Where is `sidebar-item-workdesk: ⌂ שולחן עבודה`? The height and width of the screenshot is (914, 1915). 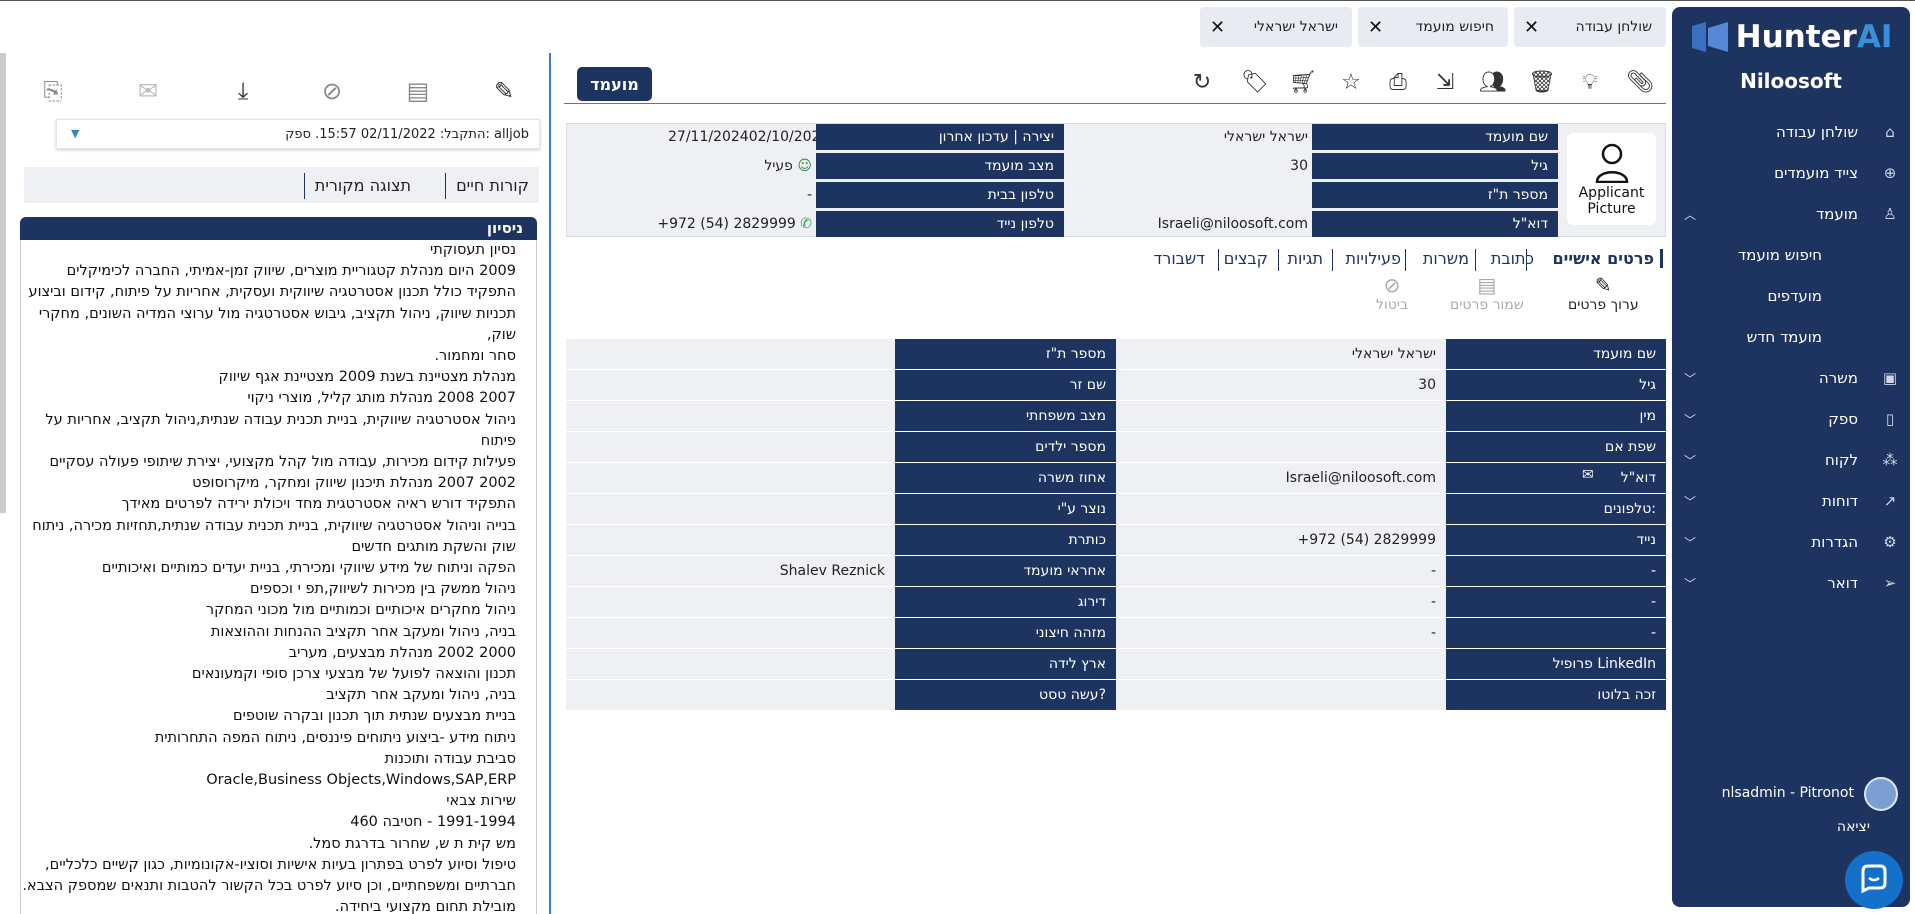
sidebar-item-workdesk: ⌂ שולחן עבודה is located at coordinates (1791, 132).